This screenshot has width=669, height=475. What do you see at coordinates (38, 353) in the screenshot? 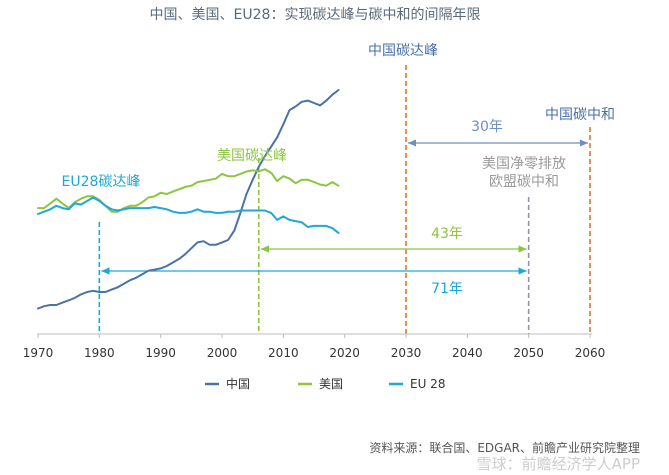
I see `x-tick-label: 1970` at bounding box center [38, 353].